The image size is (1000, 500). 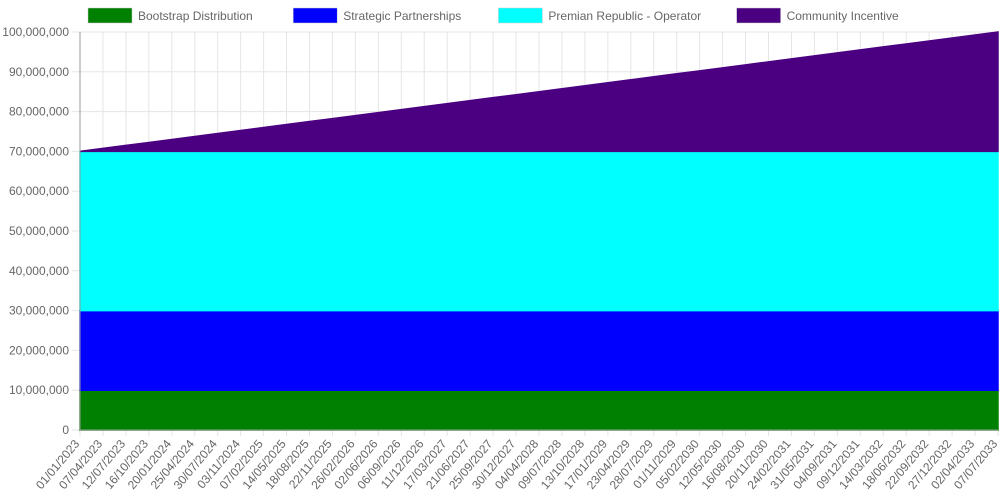 What do you see at coordinates (539, 410) in the screenshot?
I see `area-bootstrap-distribution` at bounding box center [539, 410].